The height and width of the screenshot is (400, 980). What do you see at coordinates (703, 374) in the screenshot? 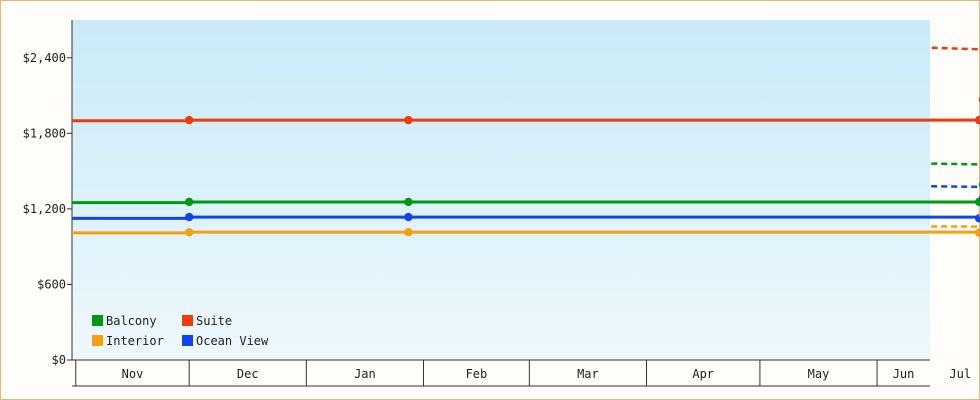
I see `x-tick-label: Apr` at bounding box center [703, 374].